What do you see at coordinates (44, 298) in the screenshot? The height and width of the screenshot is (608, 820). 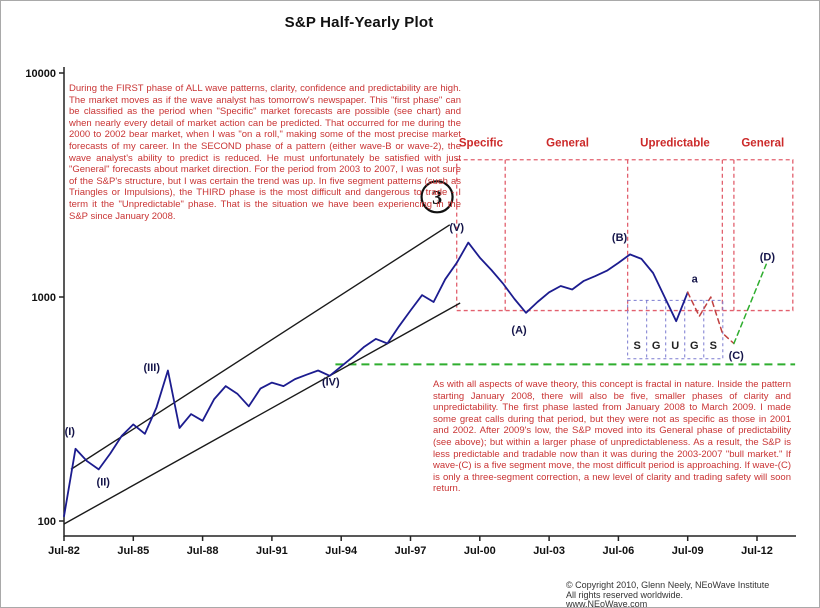 I see `y-tick-label: 1000` at bounding box center [44, 298].